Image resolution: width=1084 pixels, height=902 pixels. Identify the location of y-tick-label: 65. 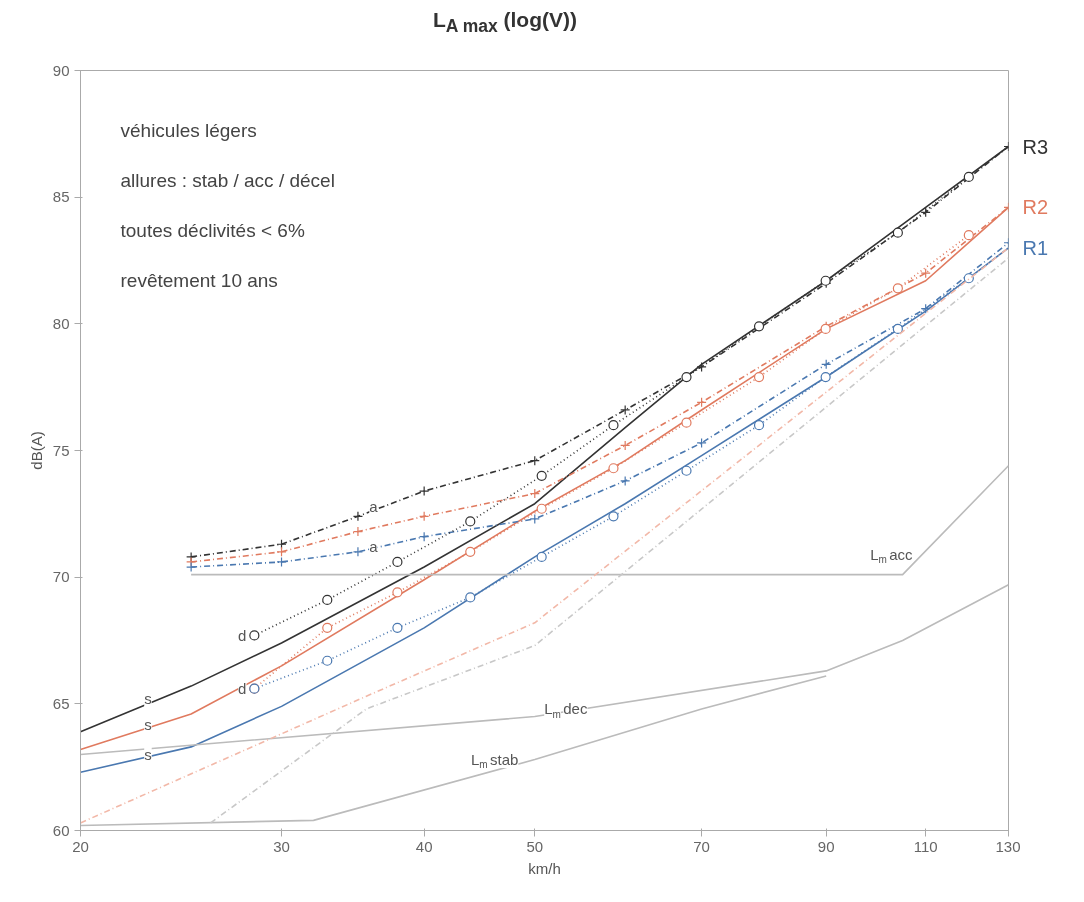
(61, 703).